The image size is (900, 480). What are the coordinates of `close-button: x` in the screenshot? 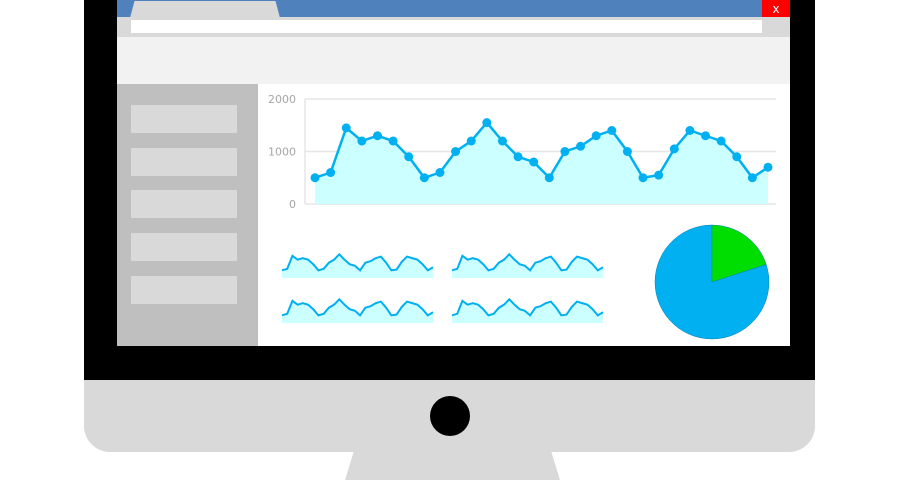 It's located at (776, 8).